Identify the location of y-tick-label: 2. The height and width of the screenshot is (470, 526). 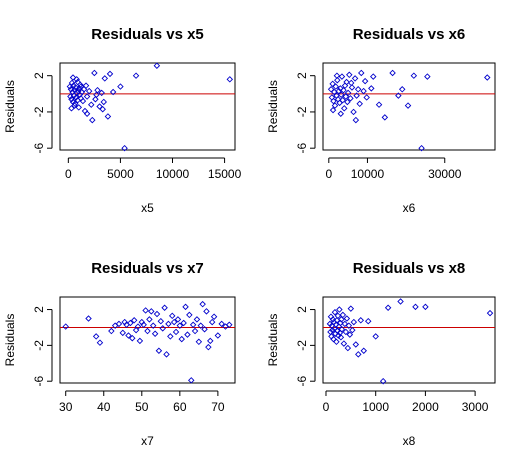
(302, 309).